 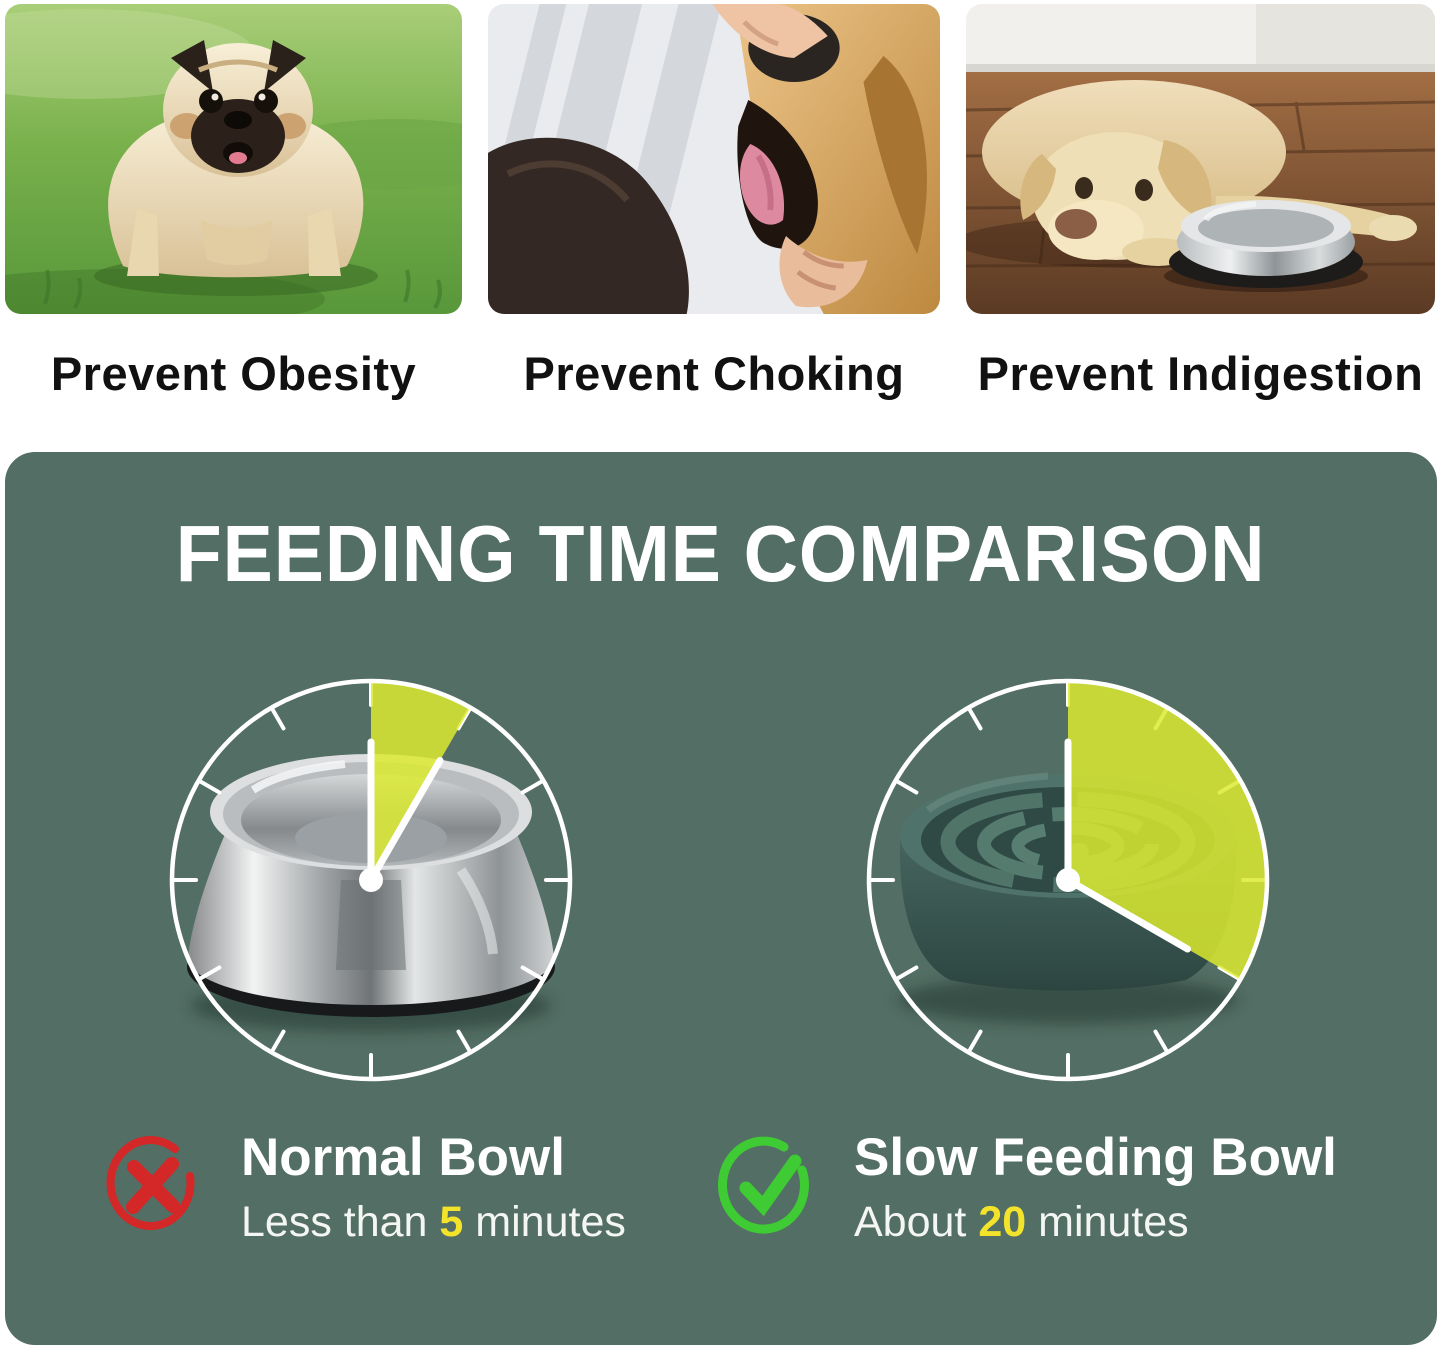 I want to click on benefit-caption-choking: Prevent Choking, so click(x=714, y=373).